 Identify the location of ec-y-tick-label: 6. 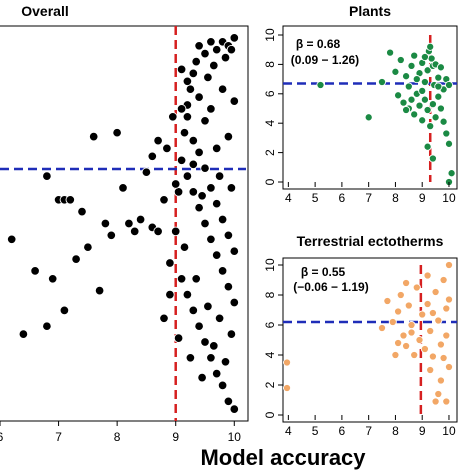
(270, 324).